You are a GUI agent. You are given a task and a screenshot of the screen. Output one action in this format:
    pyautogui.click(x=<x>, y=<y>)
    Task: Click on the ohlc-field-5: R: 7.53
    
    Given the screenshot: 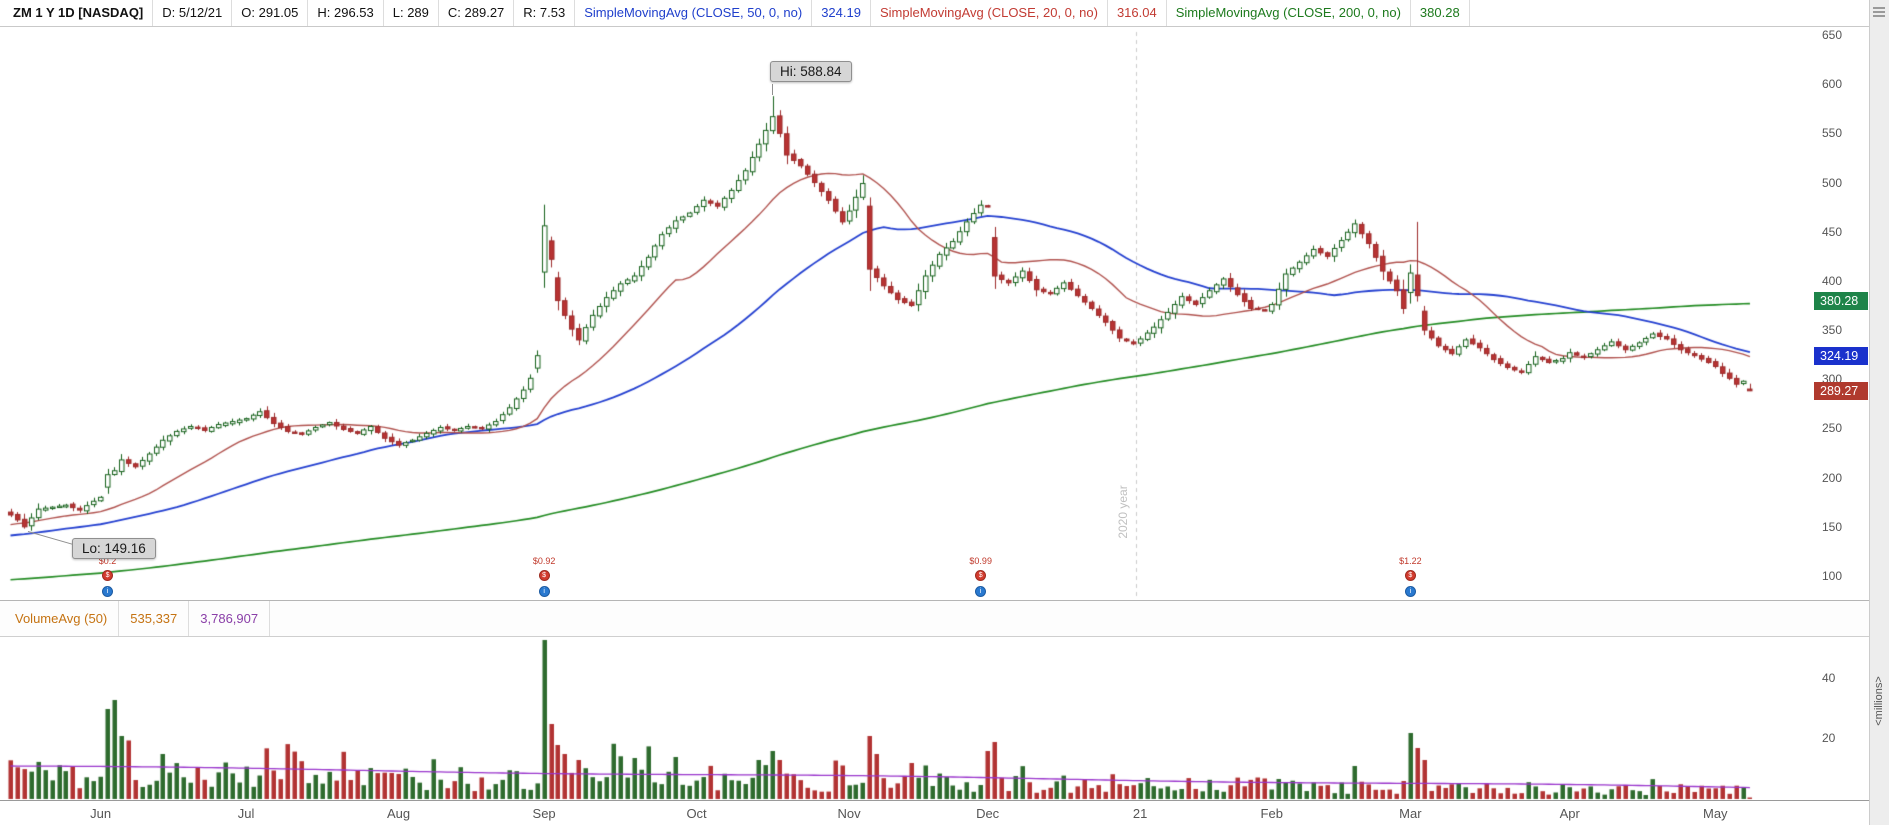 What is the action you would take?
    pyautogui.click(x=545, y=13)
    